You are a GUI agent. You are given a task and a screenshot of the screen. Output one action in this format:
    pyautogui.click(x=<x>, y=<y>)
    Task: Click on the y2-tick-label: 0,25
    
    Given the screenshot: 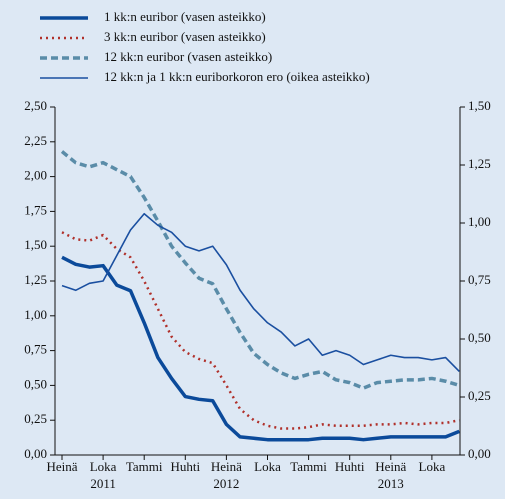 What is the action you would take?
    pyautogui.click(x=479, y=395)
    